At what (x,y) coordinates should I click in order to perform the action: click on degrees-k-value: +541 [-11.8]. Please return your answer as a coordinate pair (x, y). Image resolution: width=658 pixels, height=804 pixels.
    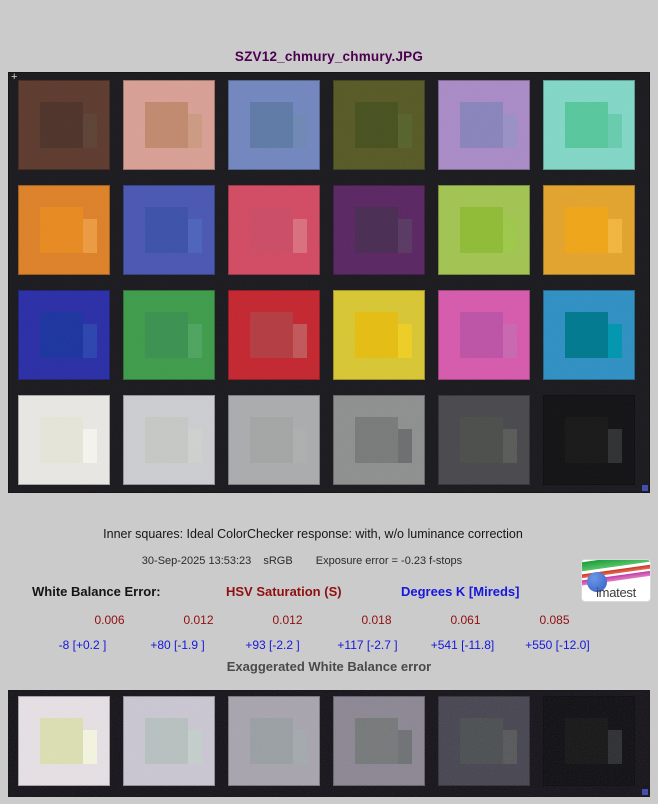
    Looking at the image, I should click on (462, 645).